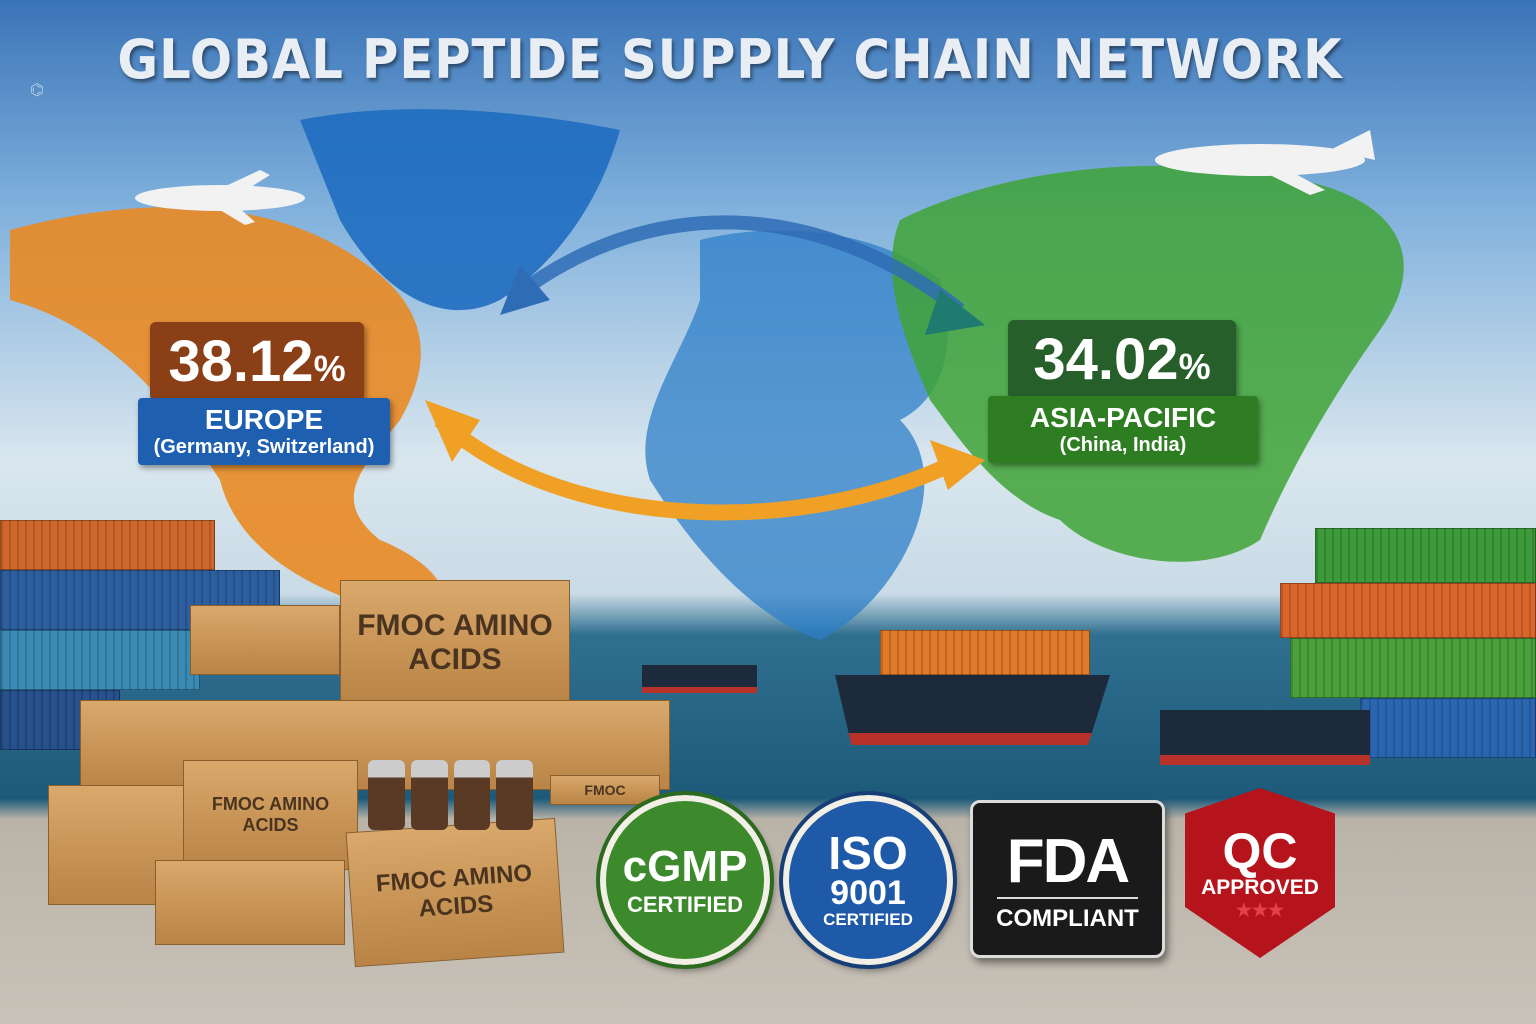 This screenshot has height=1024, width=1536. I want to click on blue-arrow-head-left, so click(525, 290).